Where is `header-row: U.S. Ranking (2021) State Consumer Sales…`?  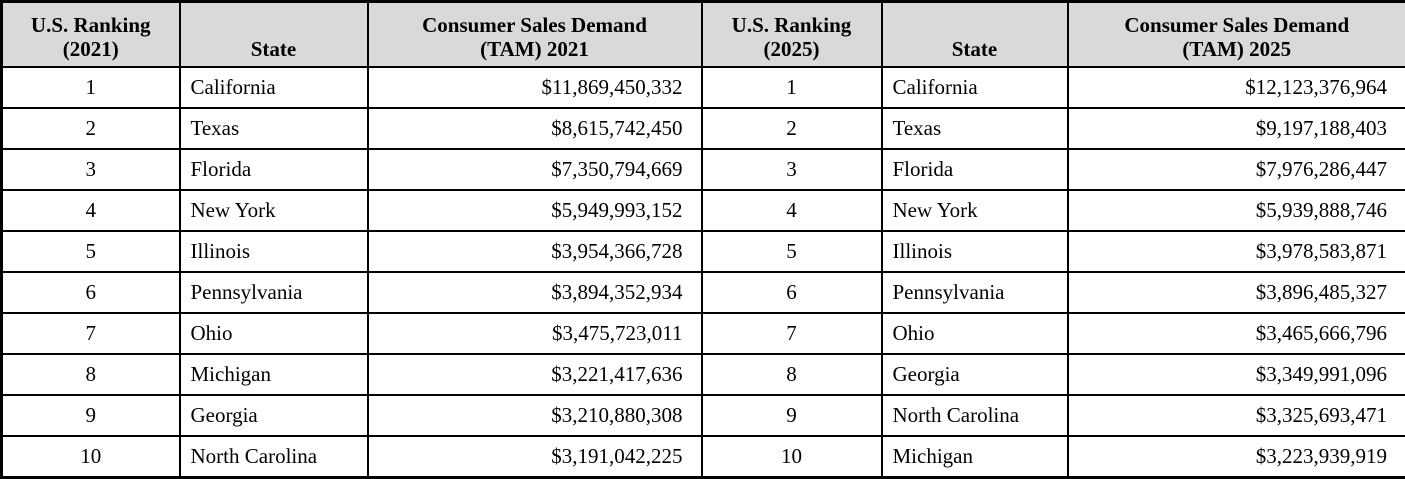
header-row: U.S. Ranking (2021) State Consumer Sales… is located at coordinates (703, 35).